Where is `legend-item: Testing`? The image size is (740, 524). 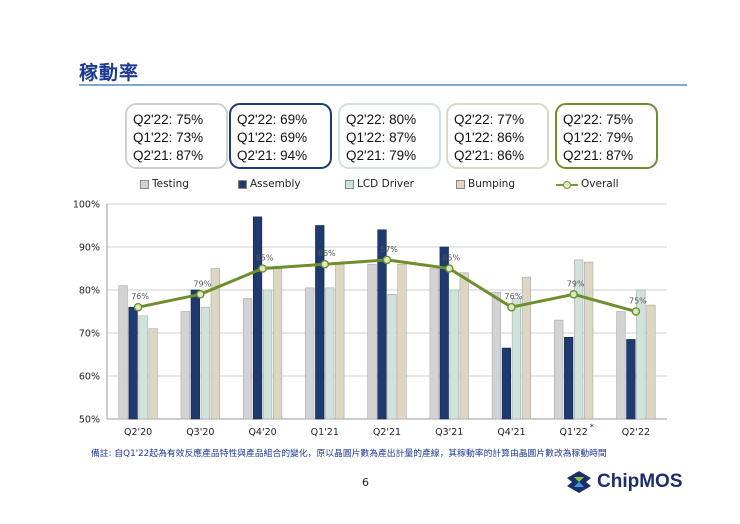
legend-item: Testing is located at coordinates (164, 184).